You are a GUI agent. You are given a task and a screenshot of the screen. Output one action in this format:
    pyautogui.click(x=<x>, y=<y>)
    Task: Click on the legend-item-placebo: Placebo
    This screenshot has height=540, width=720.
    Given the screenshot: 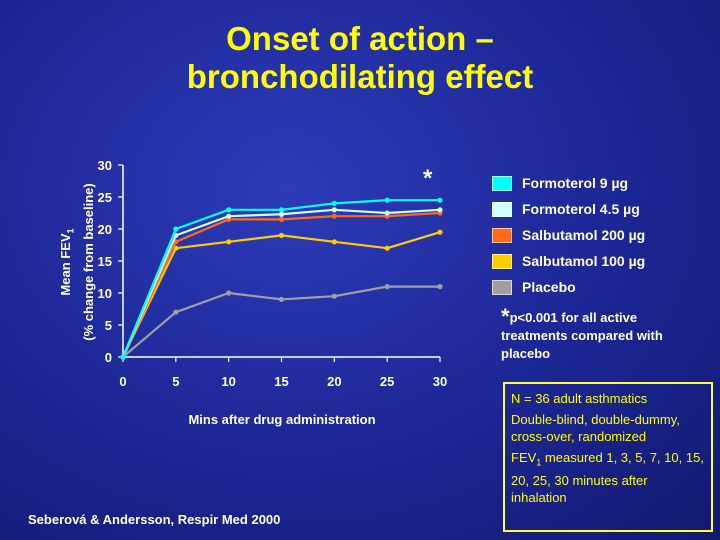 What is the action you would take?
    pyautogui.click(x=568, y=287)
    